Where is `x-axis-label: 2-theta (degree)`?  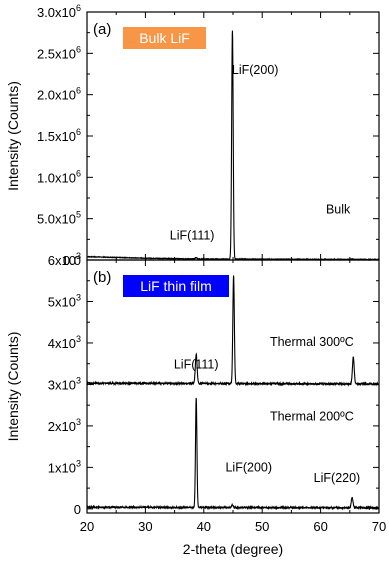 x-axis-label: 2-theta (degree) is located at coordinates (233, 549).